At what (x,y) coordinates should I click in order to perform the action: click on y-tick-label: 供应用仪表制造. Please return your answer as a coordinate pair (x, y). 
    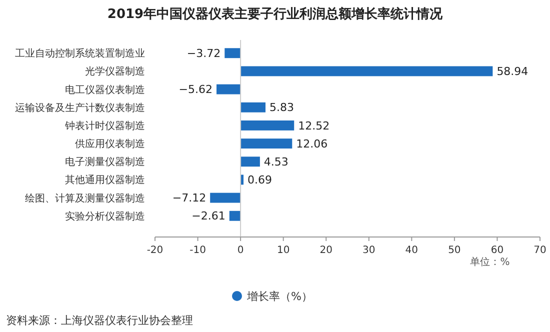
    Looking at the image, I should click on (110, 144).